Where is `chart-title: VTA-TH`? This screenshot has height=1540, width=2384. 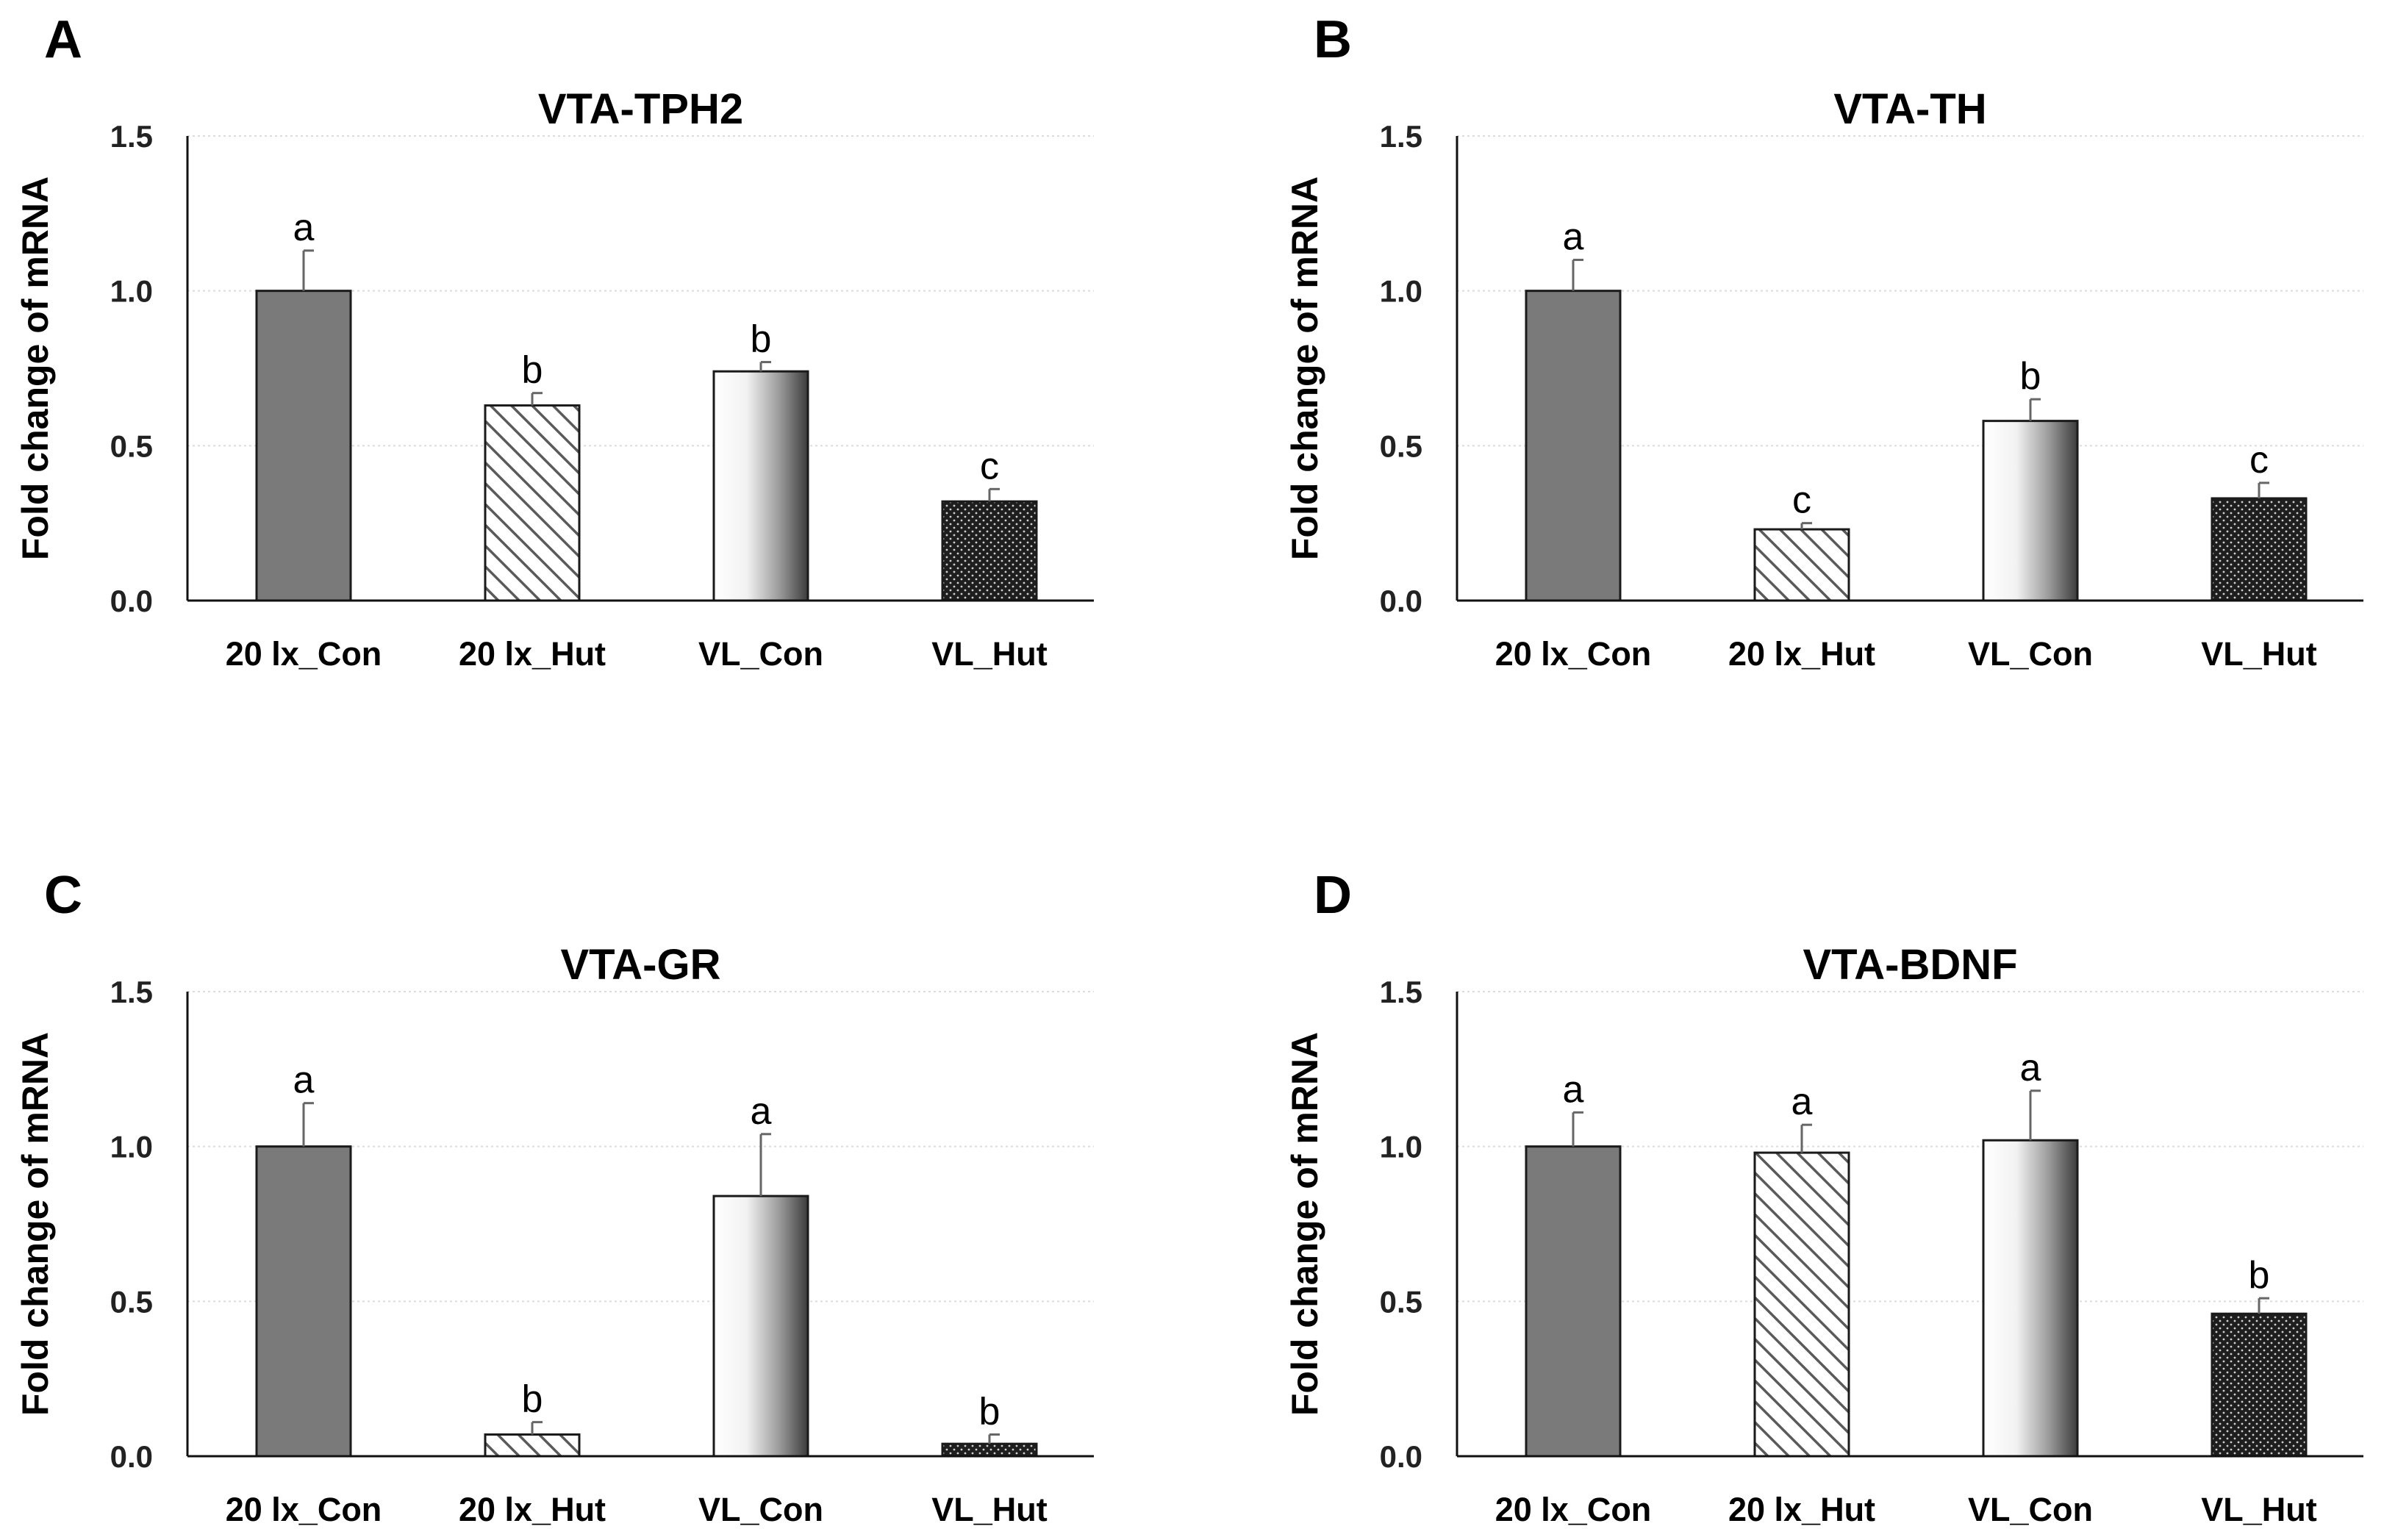 chart-title: VTA-TH is located at coordinates (1910, 109).